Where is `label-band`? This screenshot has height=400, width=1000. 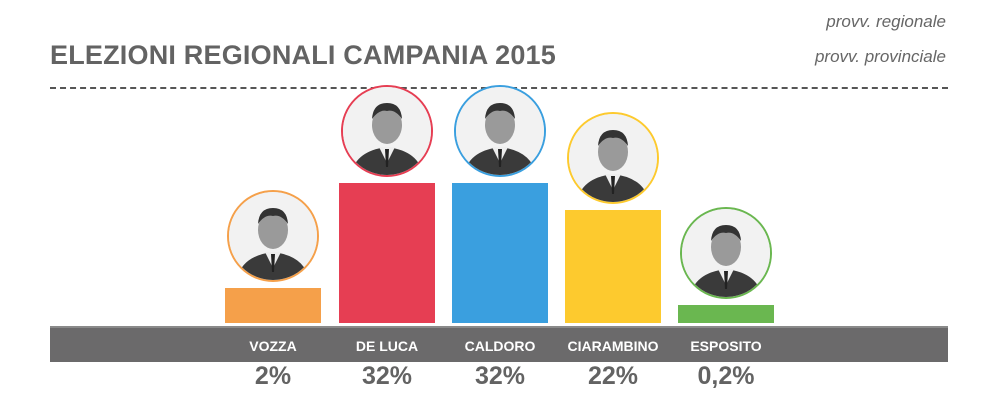 label-band is located at coordinates (499, 344).